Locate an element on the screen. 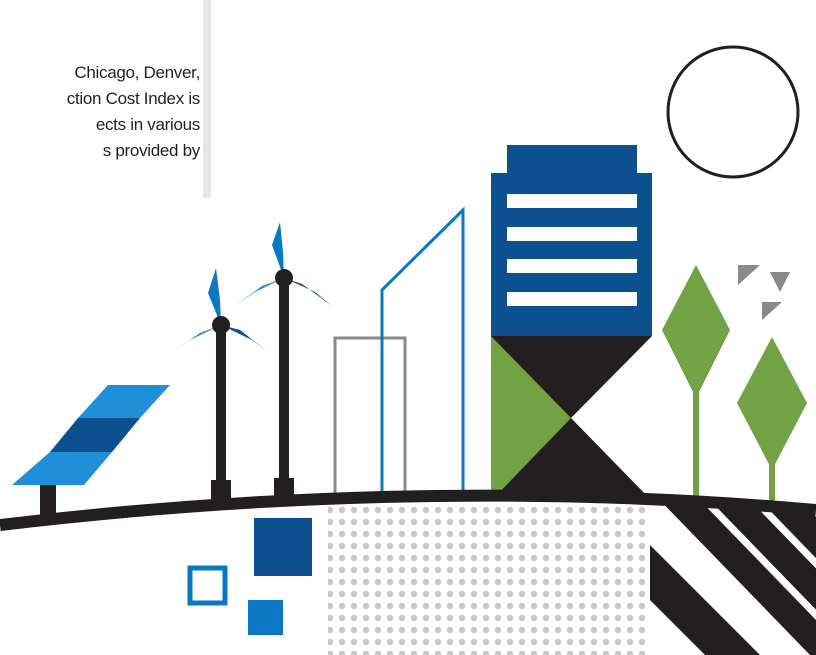 This screenshot has width=816, height=655. tree-icon is located at coordinates (696, 382).